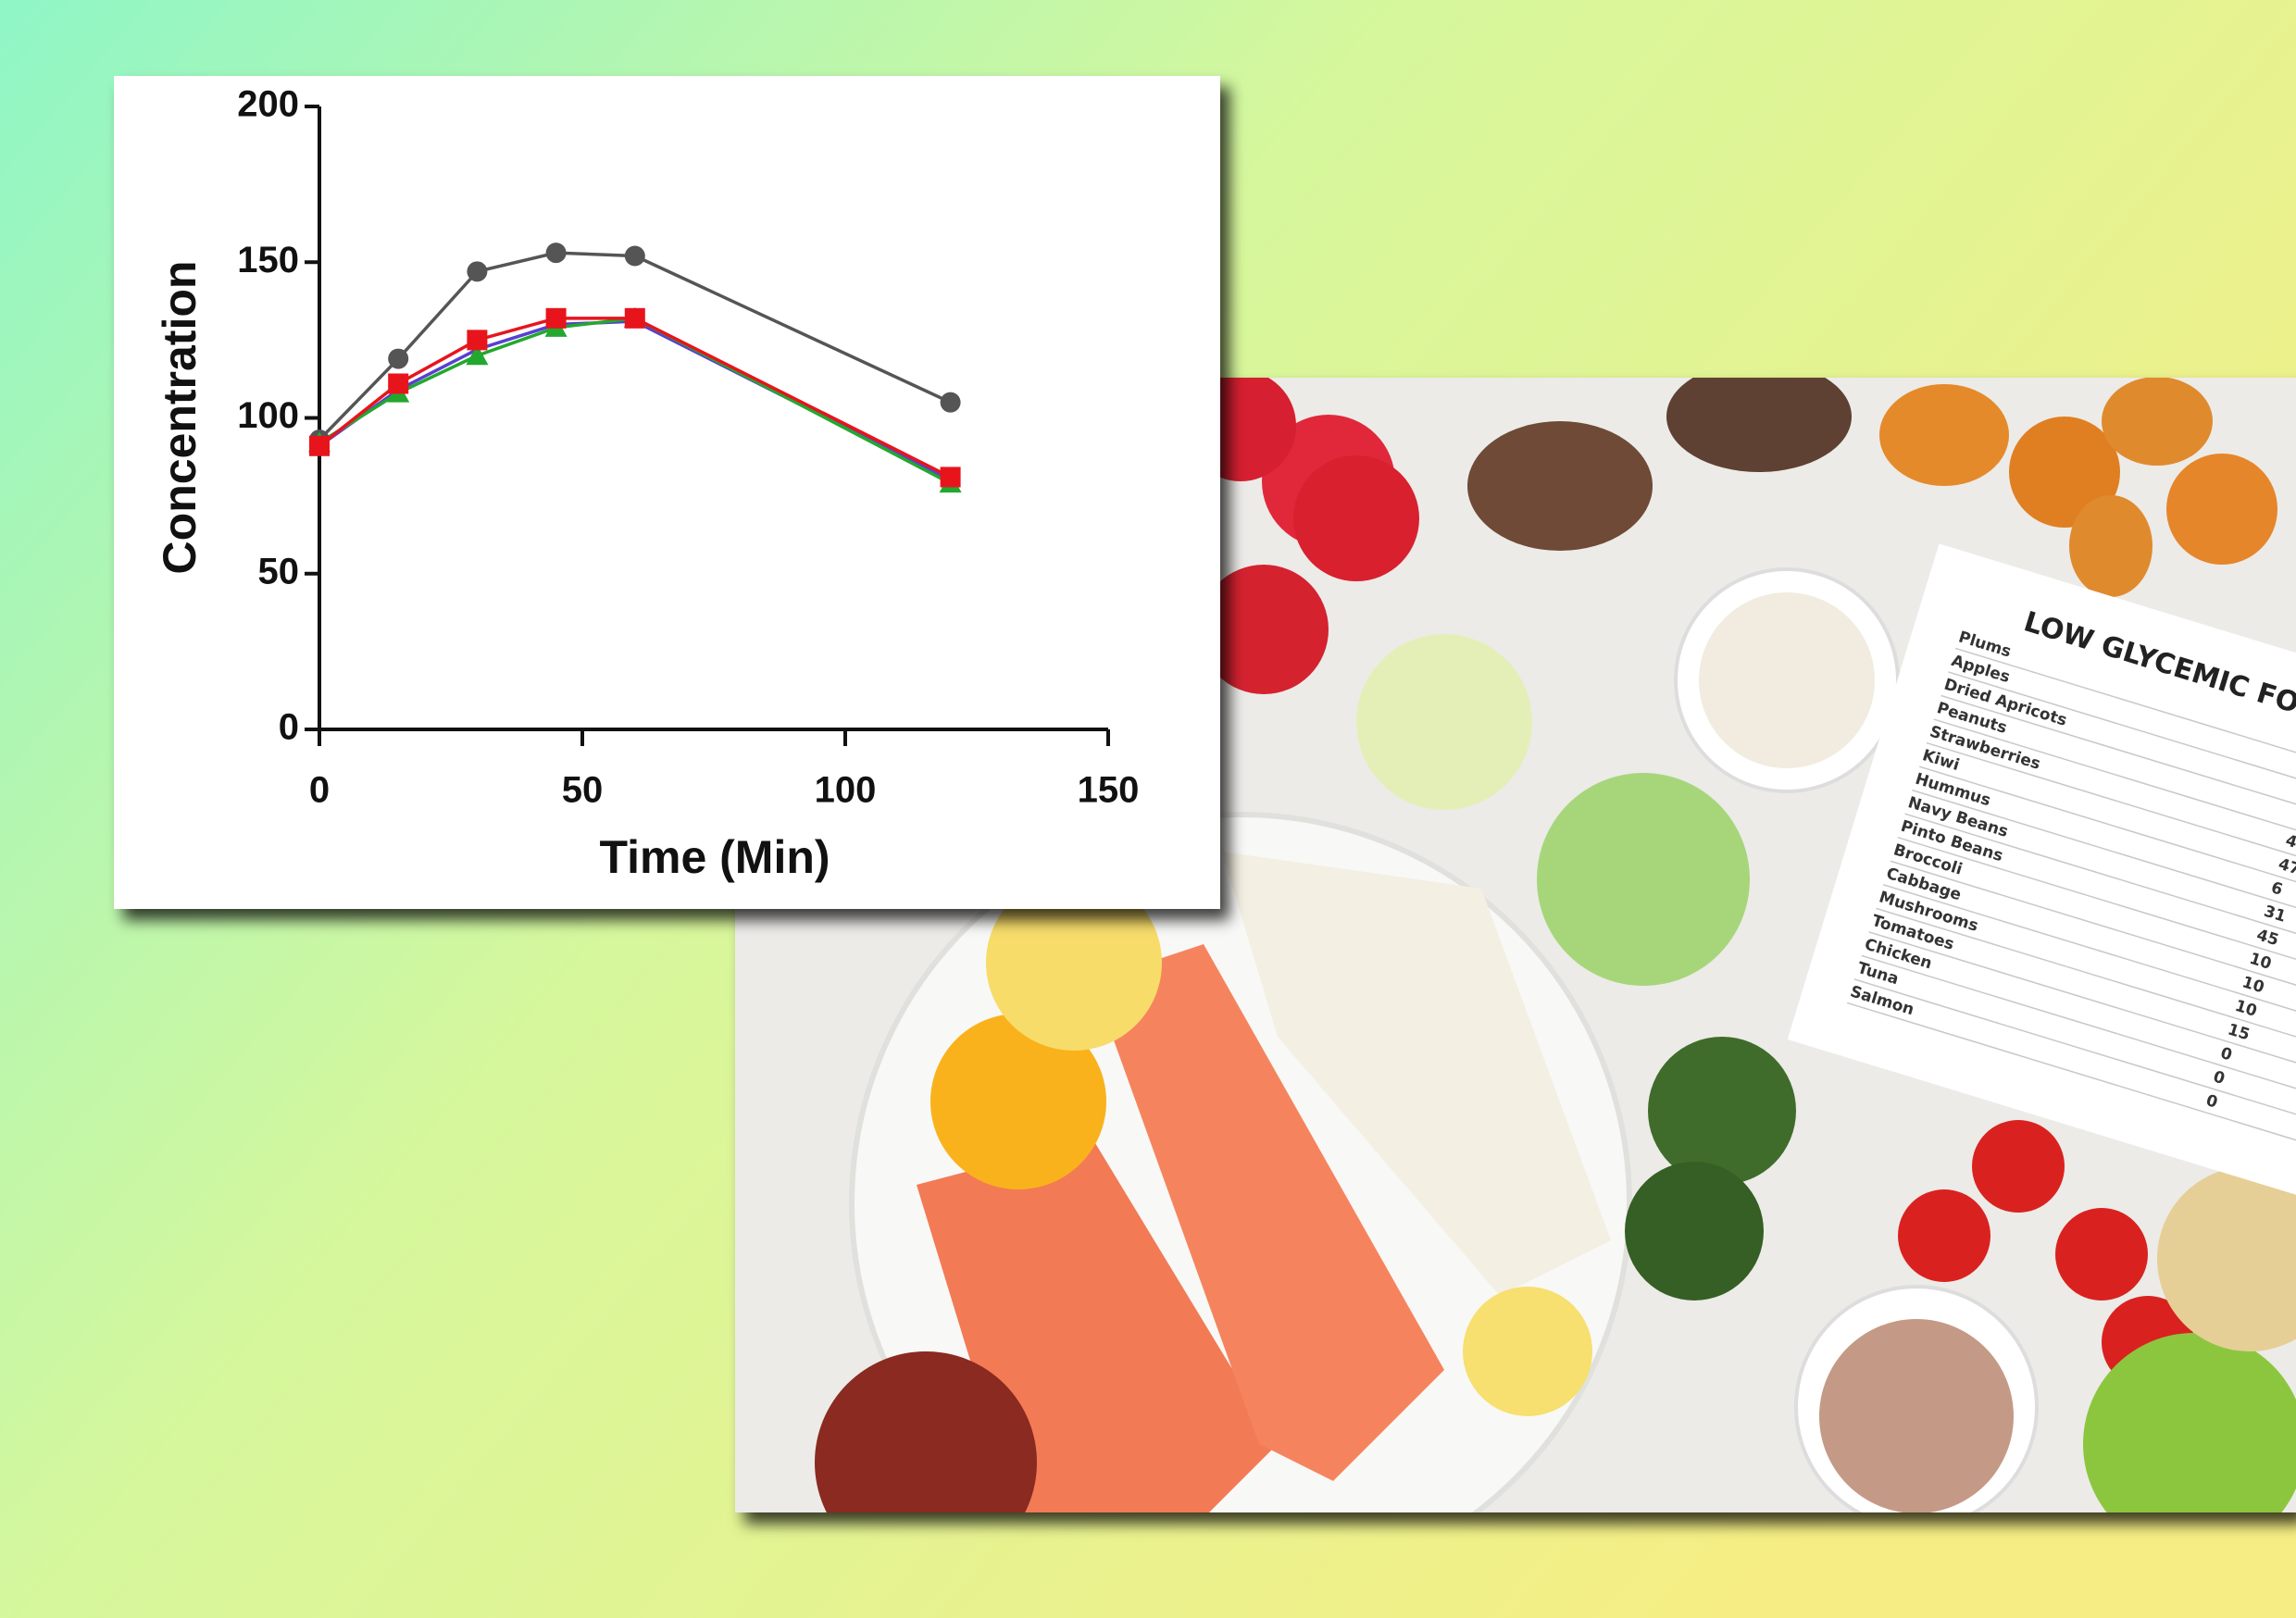 This screenshot has height=1618, width=2296. I want to click on beans, so click(1787, 680).